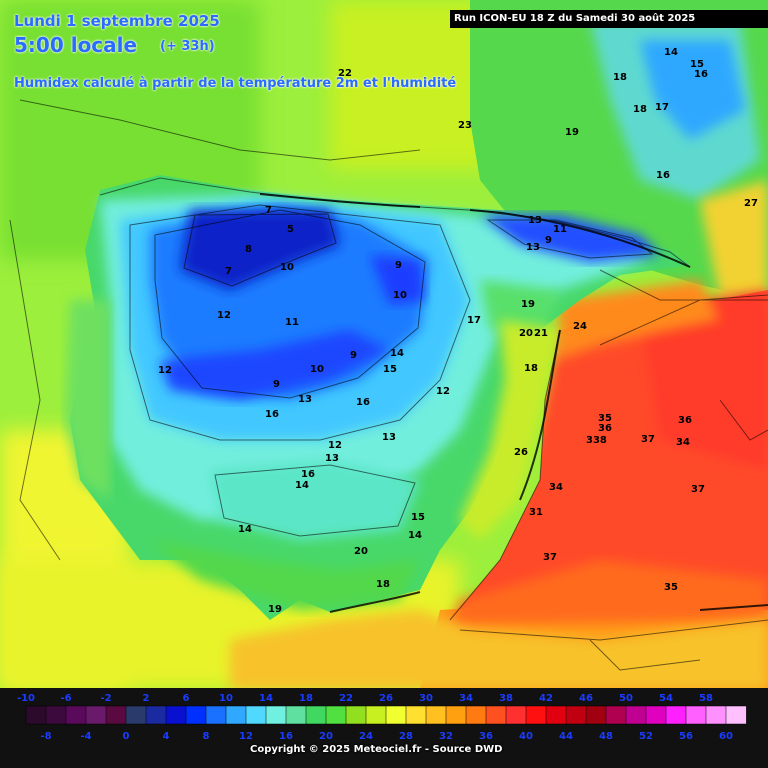  What do you see at coordinates (666, 698) in the screenshot?
I see `legend-tick-label: 54` at bounding box center [666, 698].